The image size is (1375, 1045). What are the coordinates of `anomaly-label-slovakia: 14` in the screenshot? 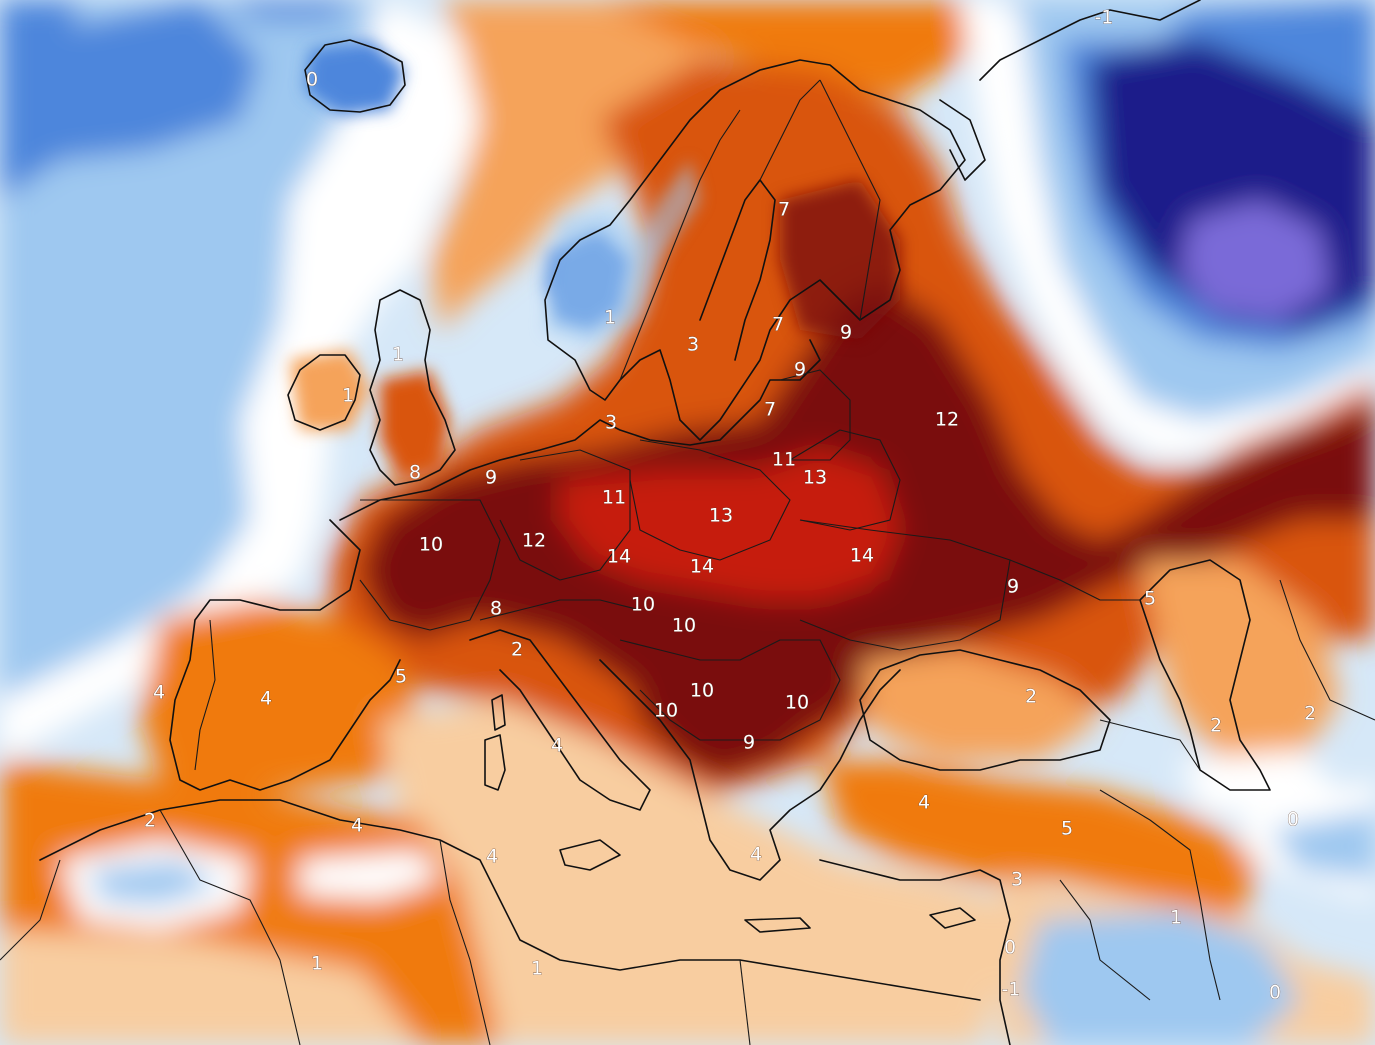 It's located at (702, 567).